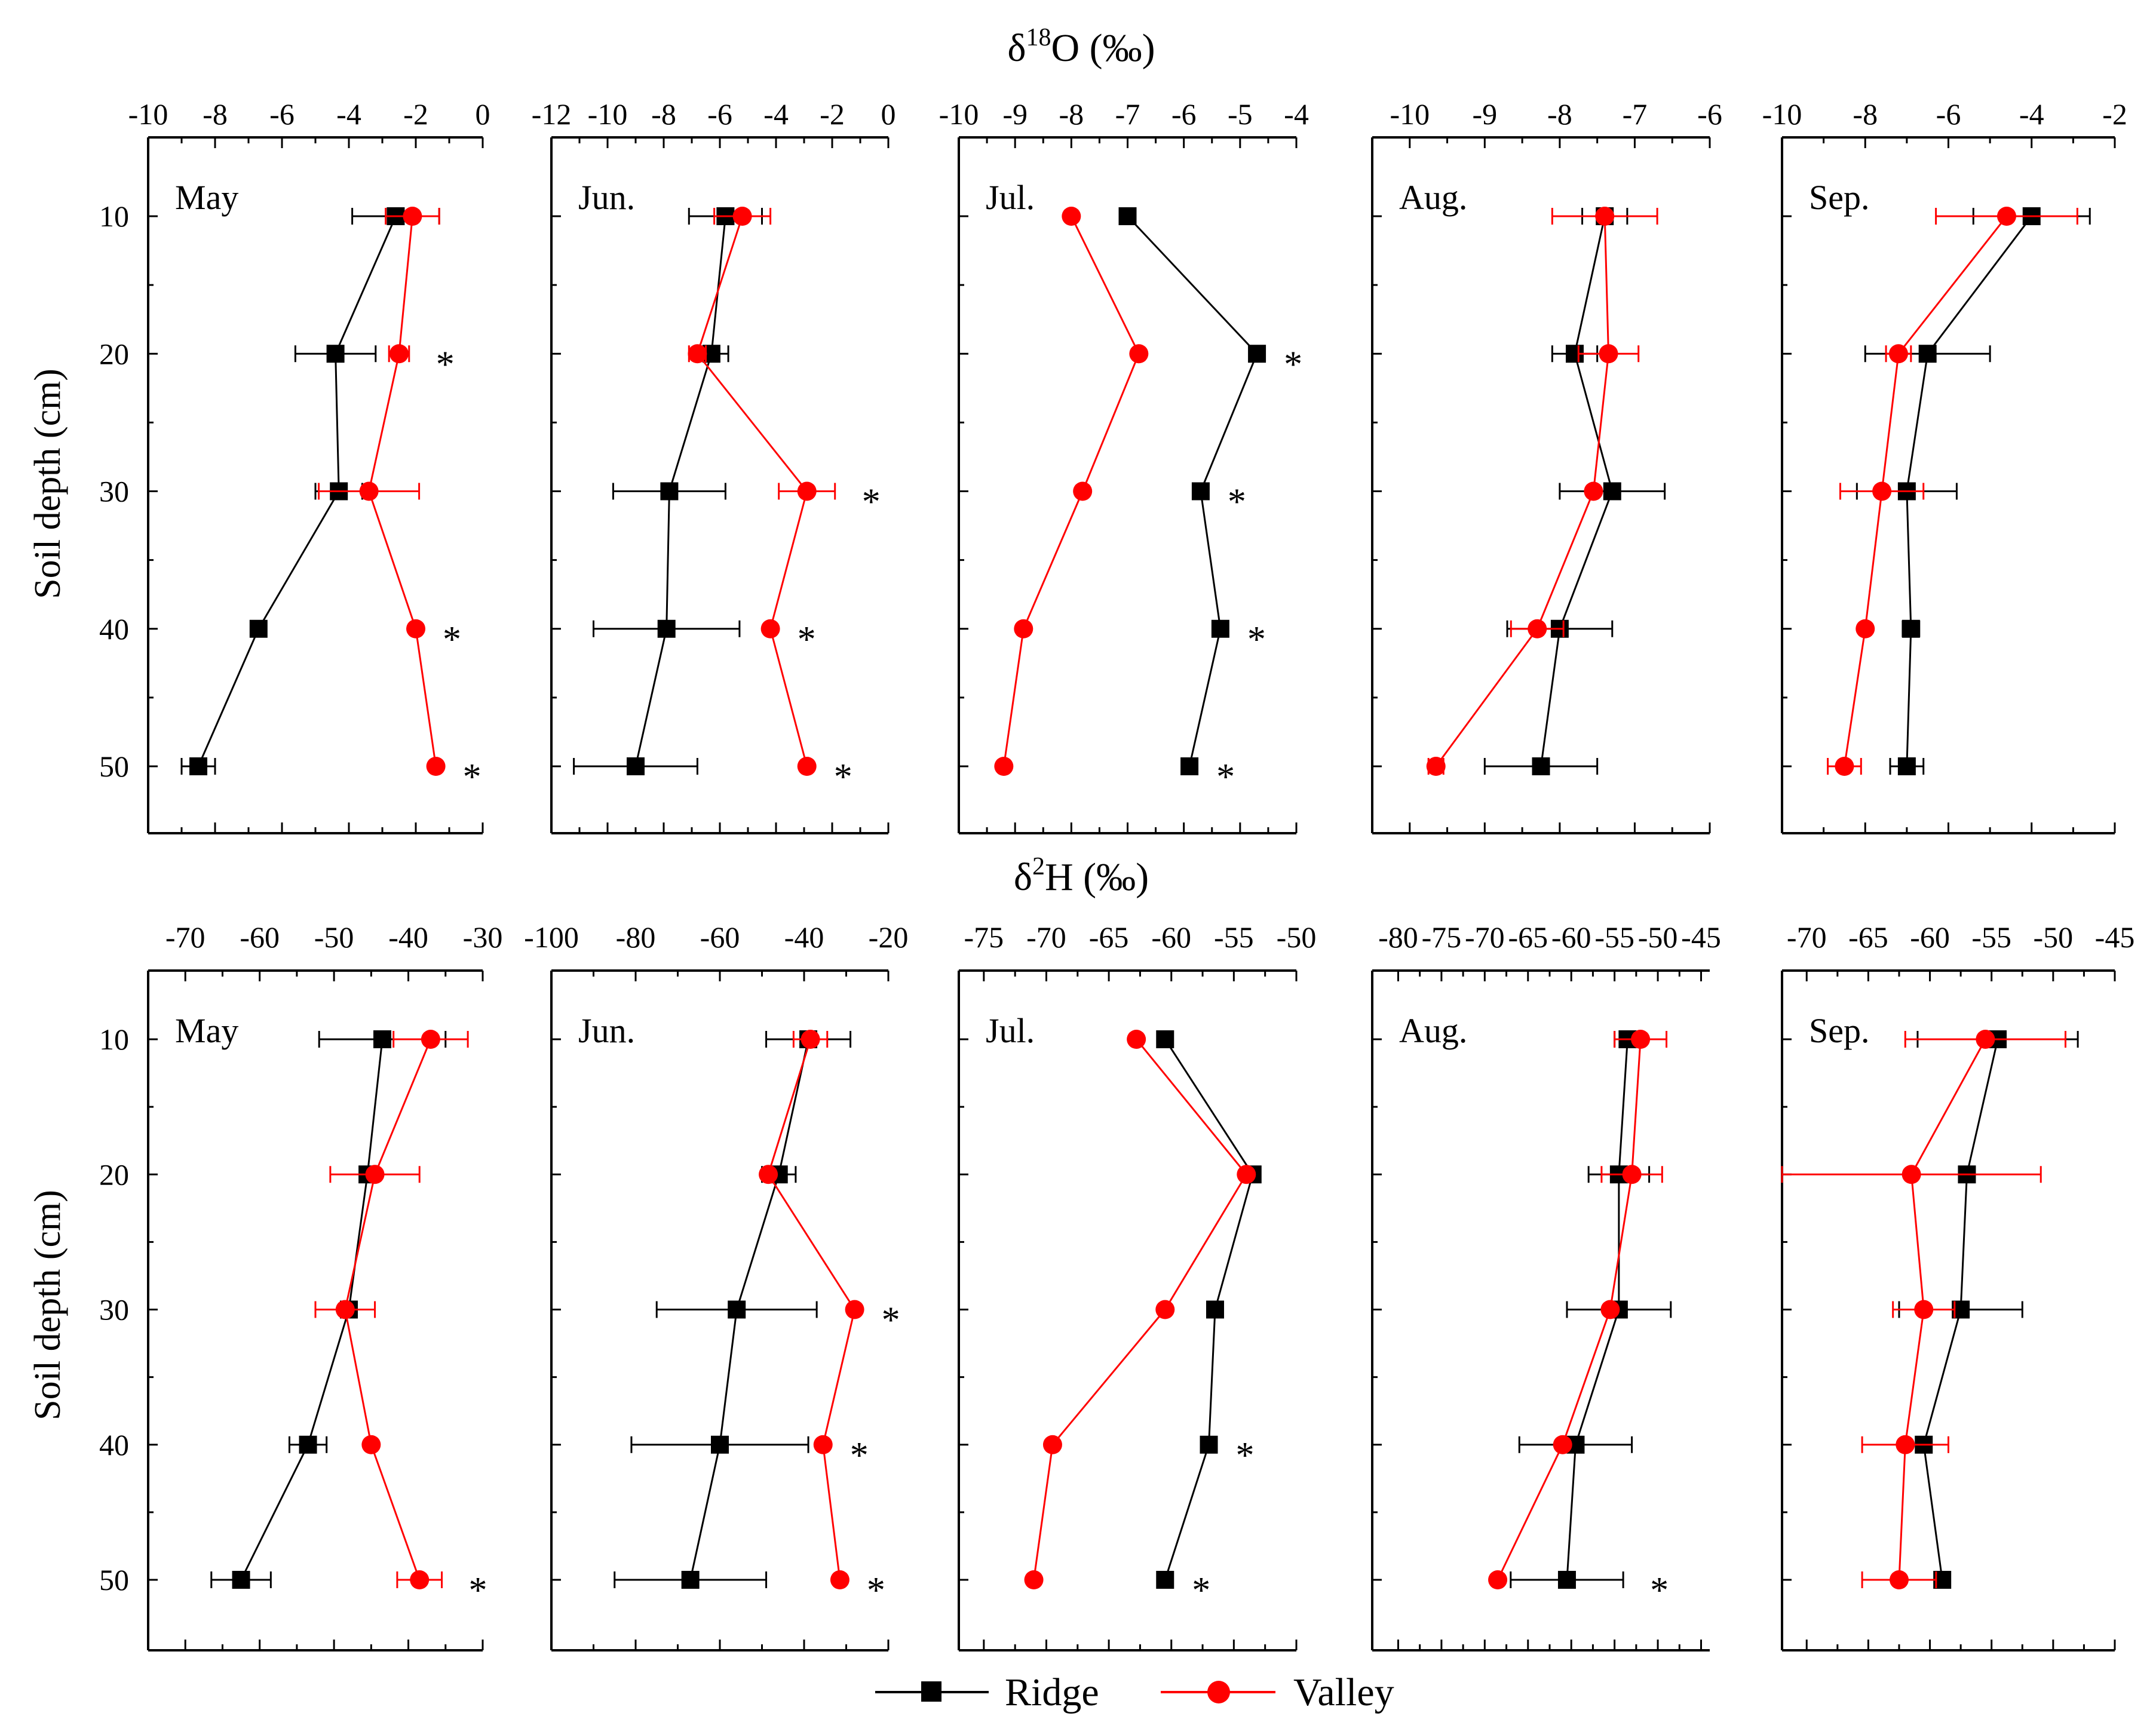 The image size is (2156, 1716). I want to click on x-tick-label: -65, so click(1528, 937).